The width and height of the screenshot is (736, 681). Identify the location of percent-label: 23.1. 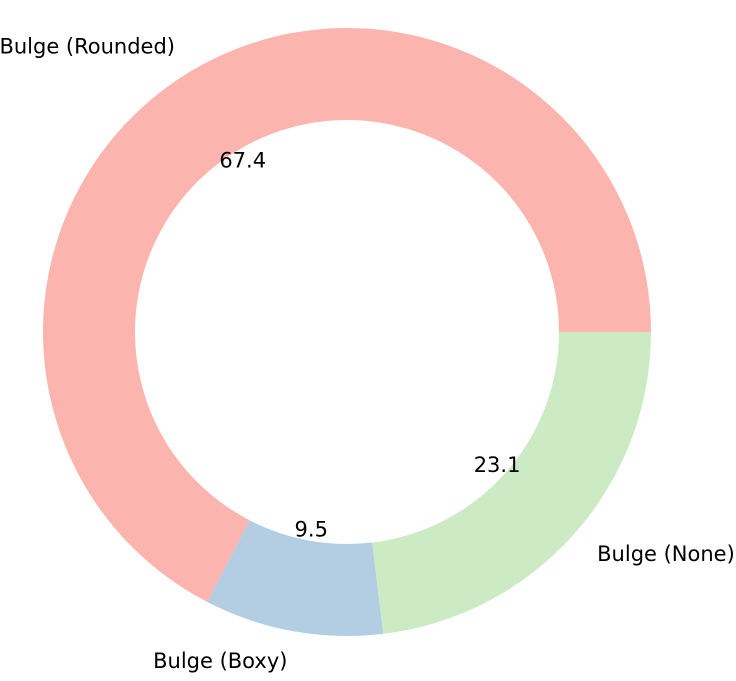
(497, 465).